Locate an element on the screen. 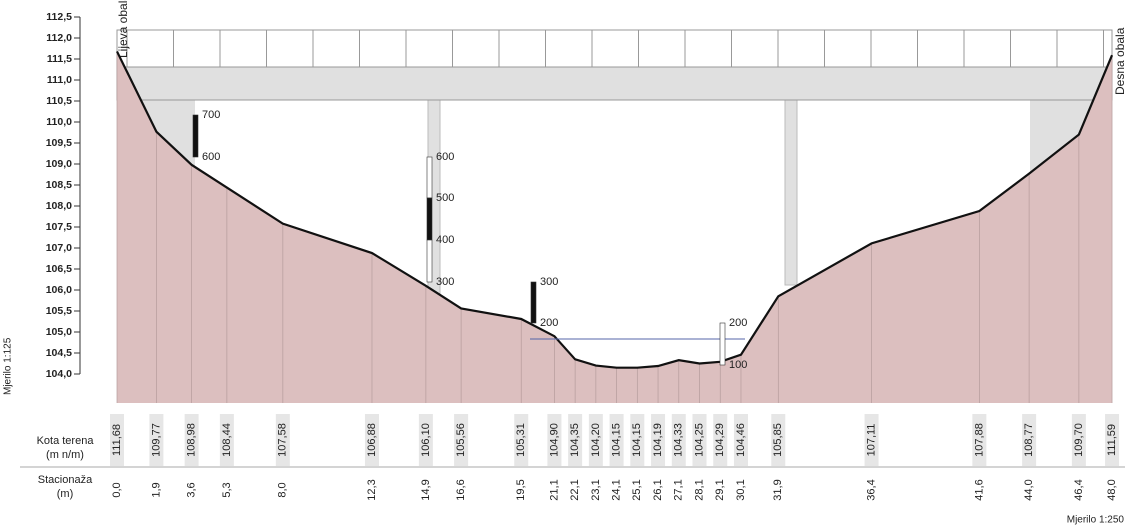 The image size is (1131, 530). station-label: 24,1 is located at coordinates (616, 489).